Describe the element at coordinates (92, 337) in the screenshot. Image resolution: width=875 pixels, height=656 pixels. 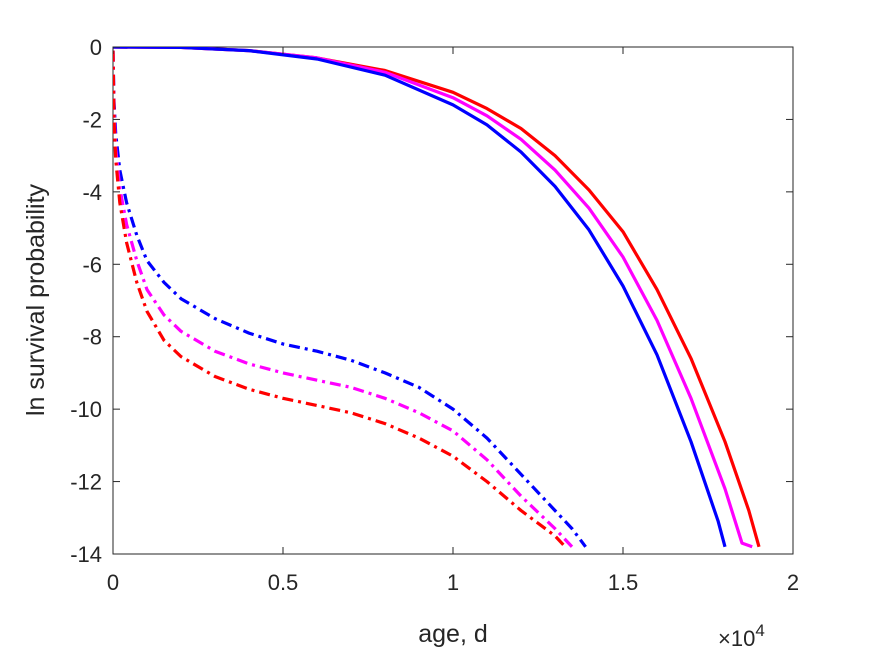
I see `y-tick-label: -8` at that location.